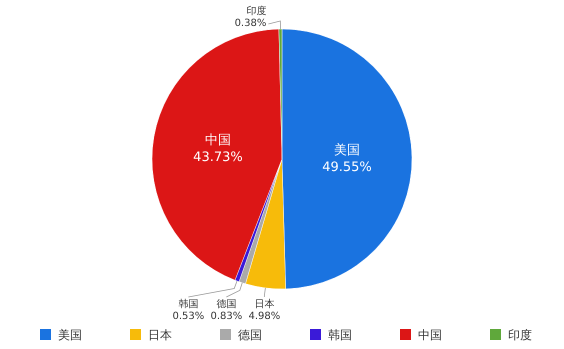  Describe the element at coordinates (226, 304) in the screenshot. I see `slice-label: 德国` at that location.